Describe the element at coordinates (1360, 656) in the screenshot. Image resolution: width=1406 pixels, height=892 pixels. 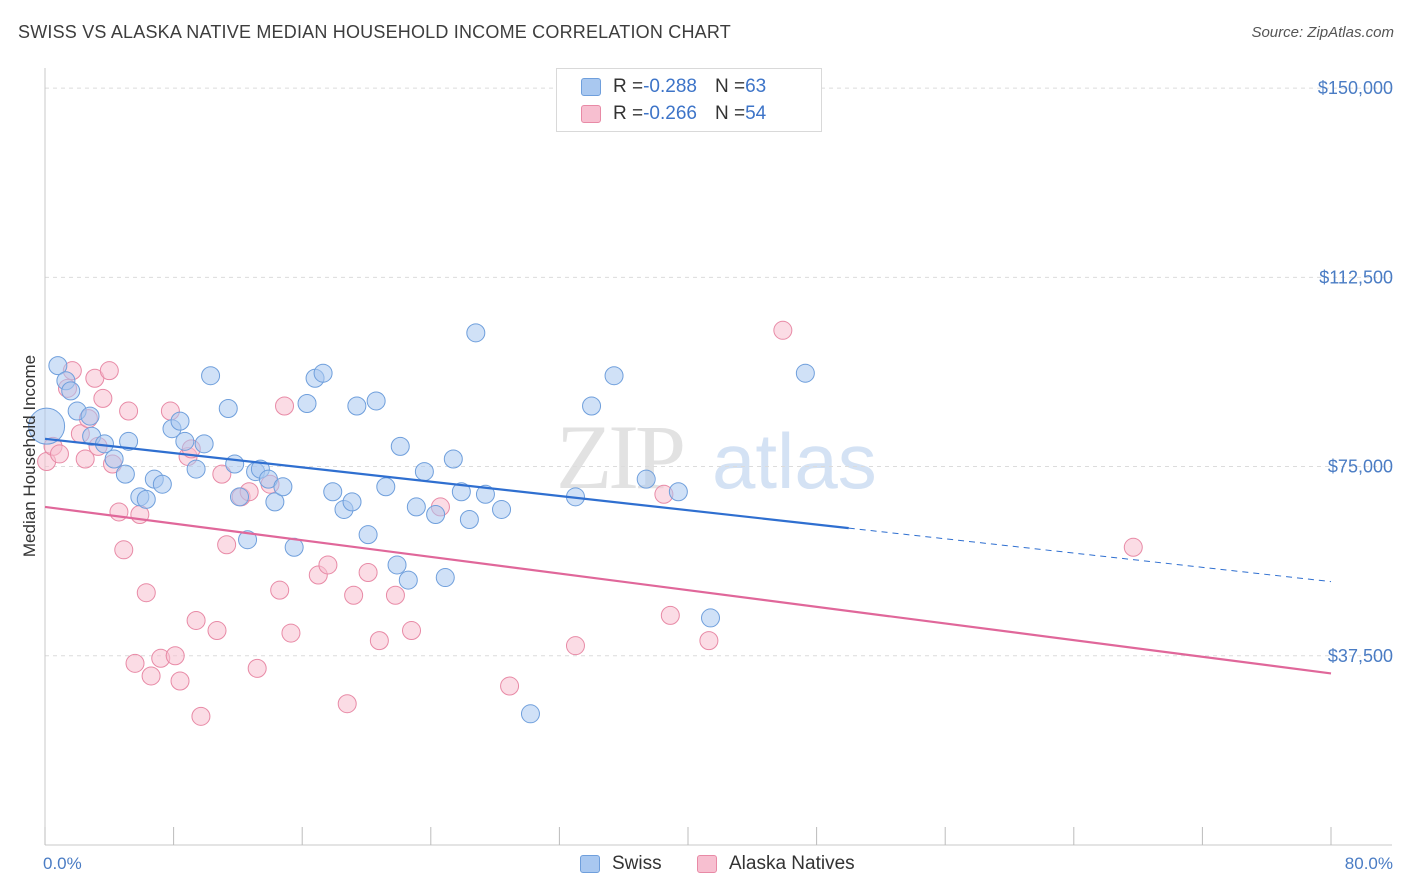
I see `y-tick-label: $37,500` at that location.